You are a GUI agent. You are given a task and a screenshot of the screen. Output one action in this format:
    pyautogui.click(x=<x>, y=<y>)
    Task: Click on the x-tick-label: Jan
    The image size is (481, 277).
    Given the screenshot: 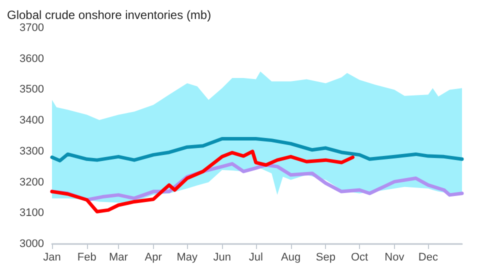 What is the action you would take?
    pyautogui.click(x=52, y=258)
    